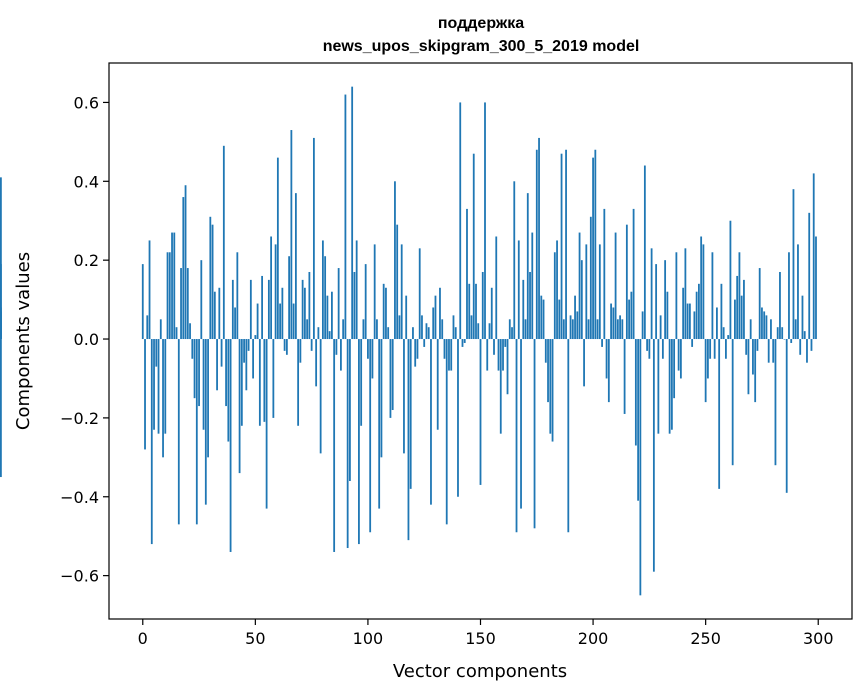 The height and width of the screenshot is (696, 867). I want to click on chart-subtitle: news_upos_skipgram_300_5_2019 model, so click(481, 46).